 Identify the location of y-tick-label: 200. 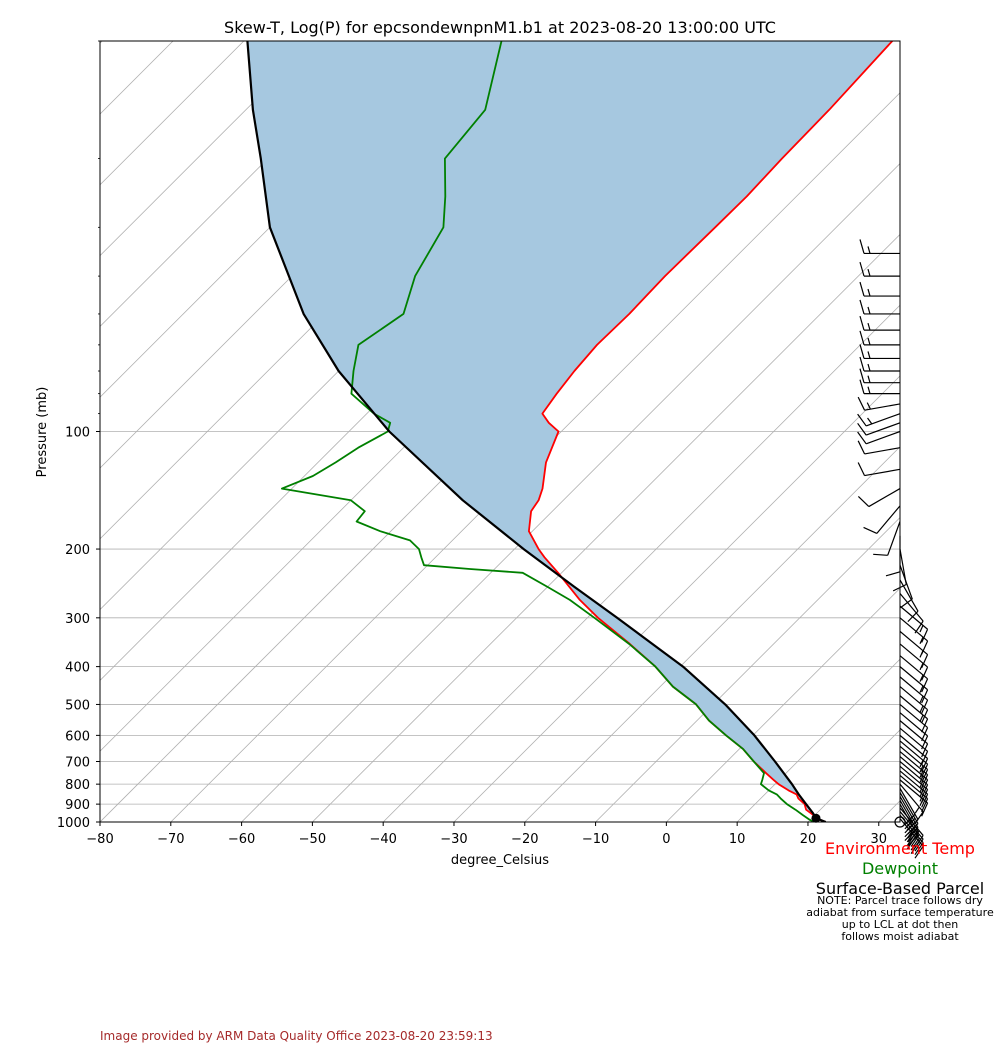
(77, 550).